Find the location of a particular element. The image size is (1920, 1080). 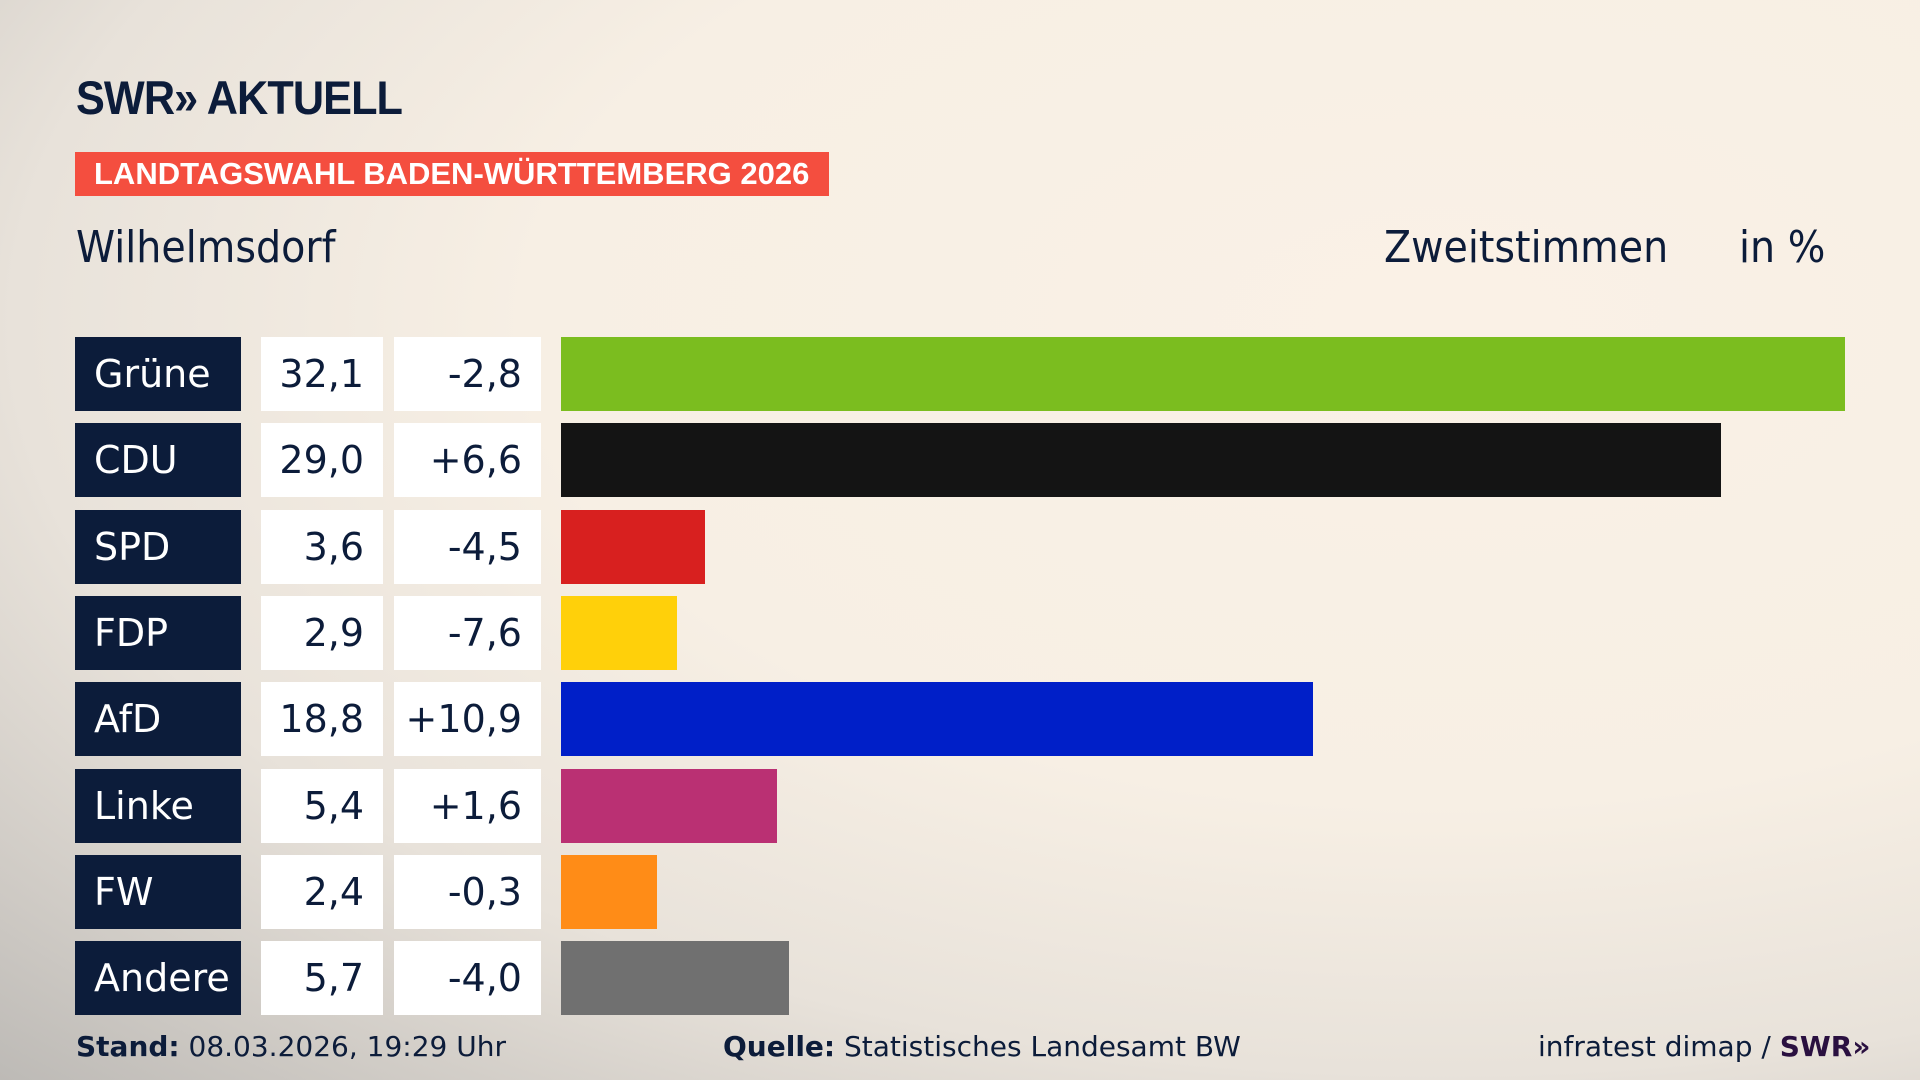

party-change: +10,9 is located at coordinates (467, 719).